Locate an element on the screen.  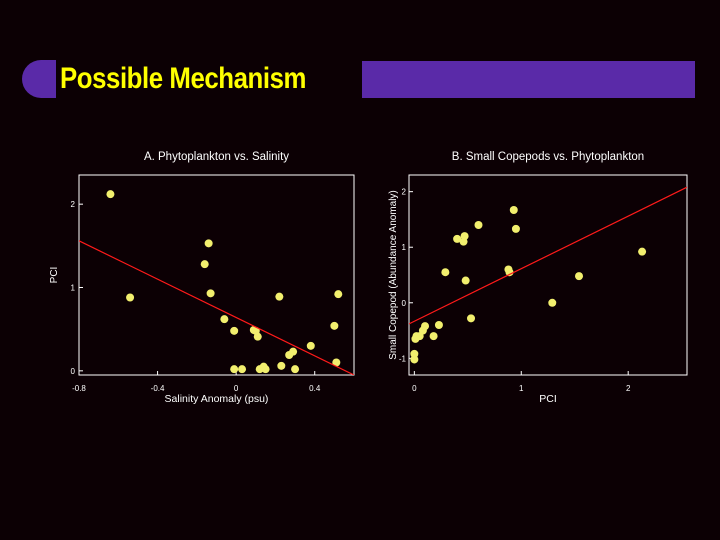
chart-a-points is located at coordinates (224, 282).